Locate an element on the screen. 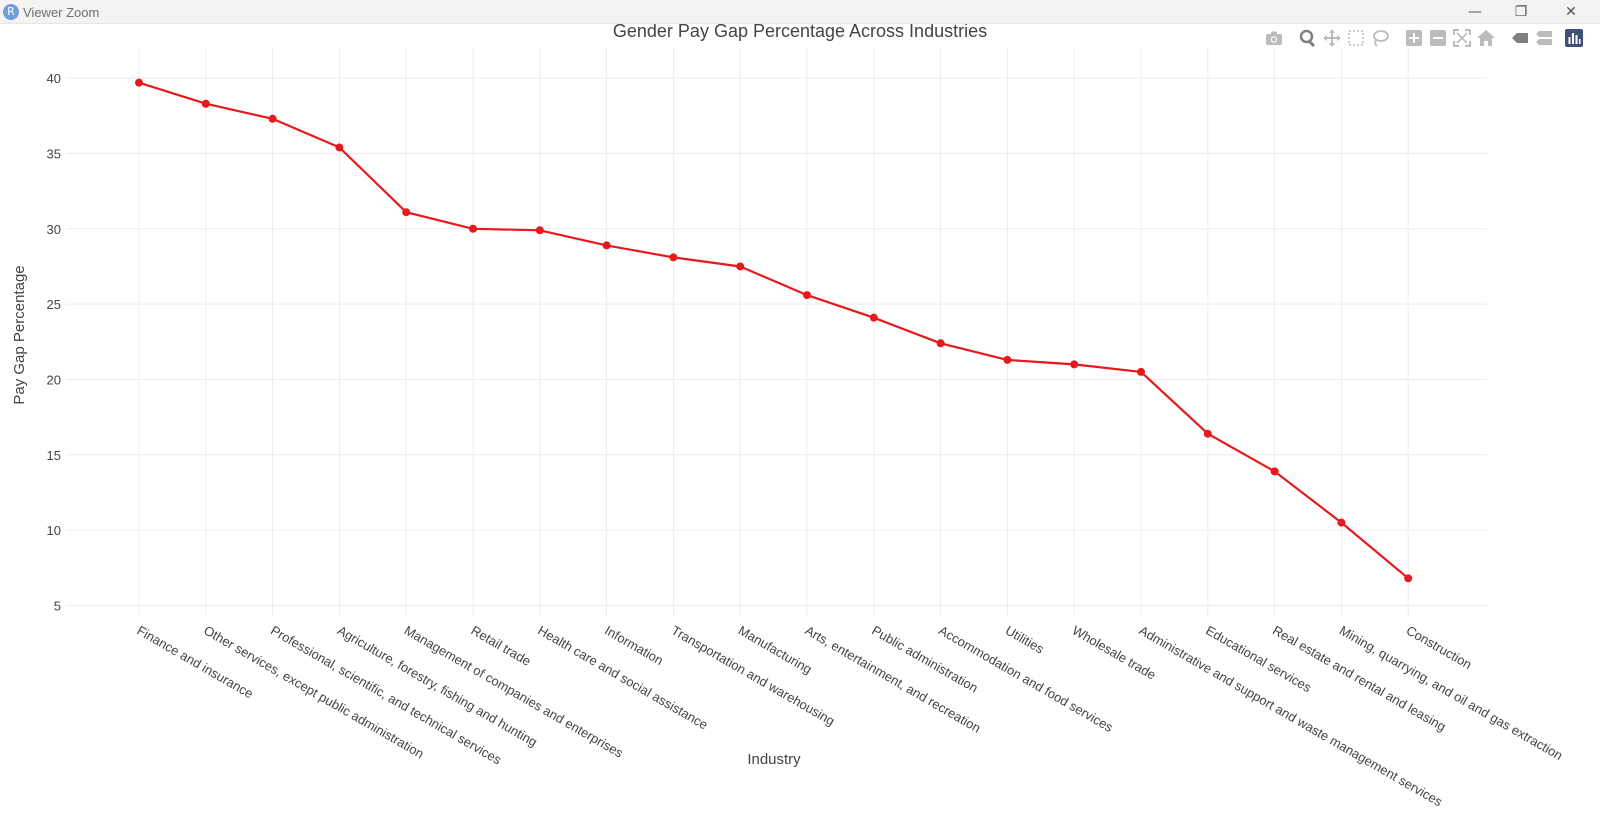  y-tick-label: 10 is located at coordinates (54, 530).